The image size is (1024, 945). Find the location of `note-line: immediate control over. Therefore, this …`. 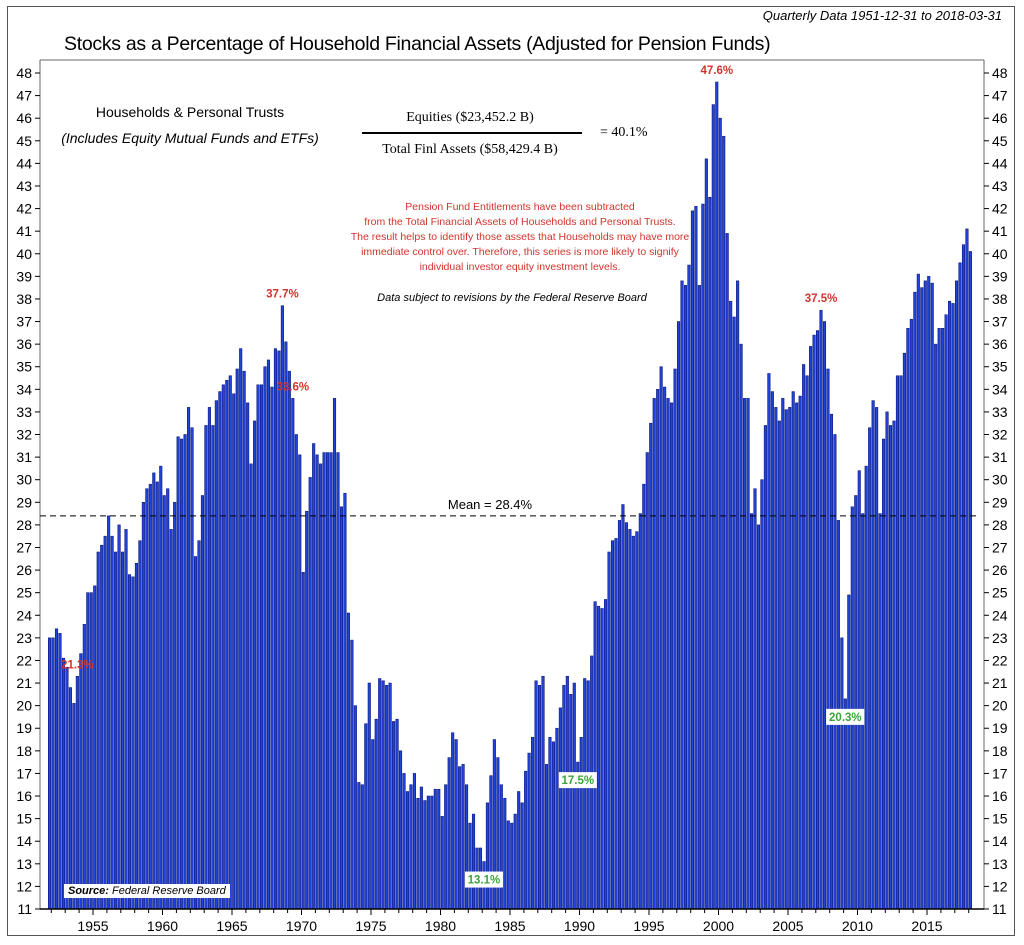

note-line: immediate control over. Therefore, this … is located at coordinates (520, 252).